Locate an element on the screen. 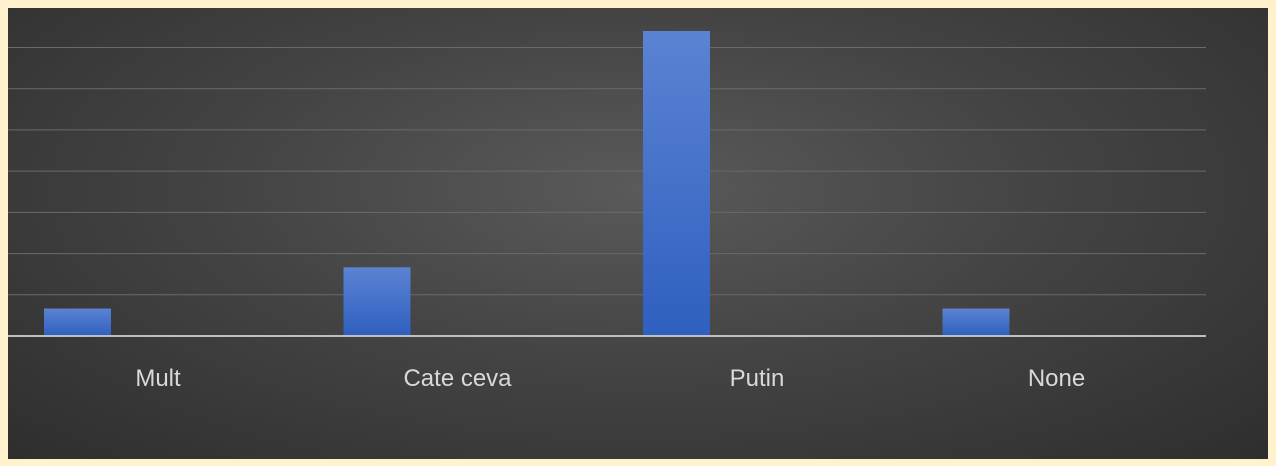 This screenshot has width=1276, height=466. x-tick-label: Cate ceva is located at coordinates (457, 378).